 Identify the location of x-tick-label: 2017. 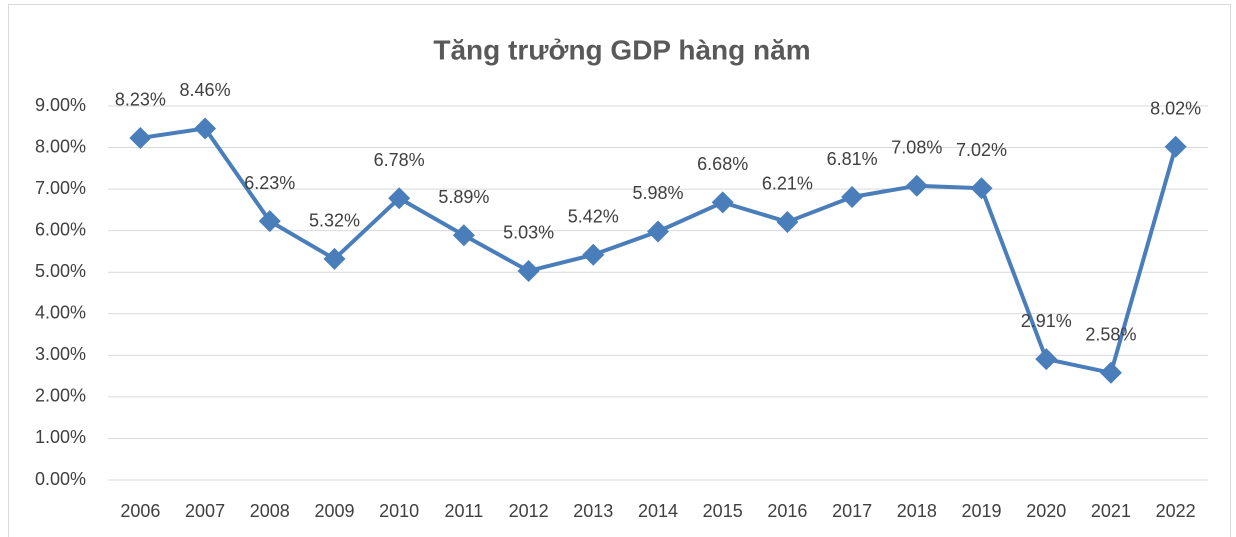
(852, 511).